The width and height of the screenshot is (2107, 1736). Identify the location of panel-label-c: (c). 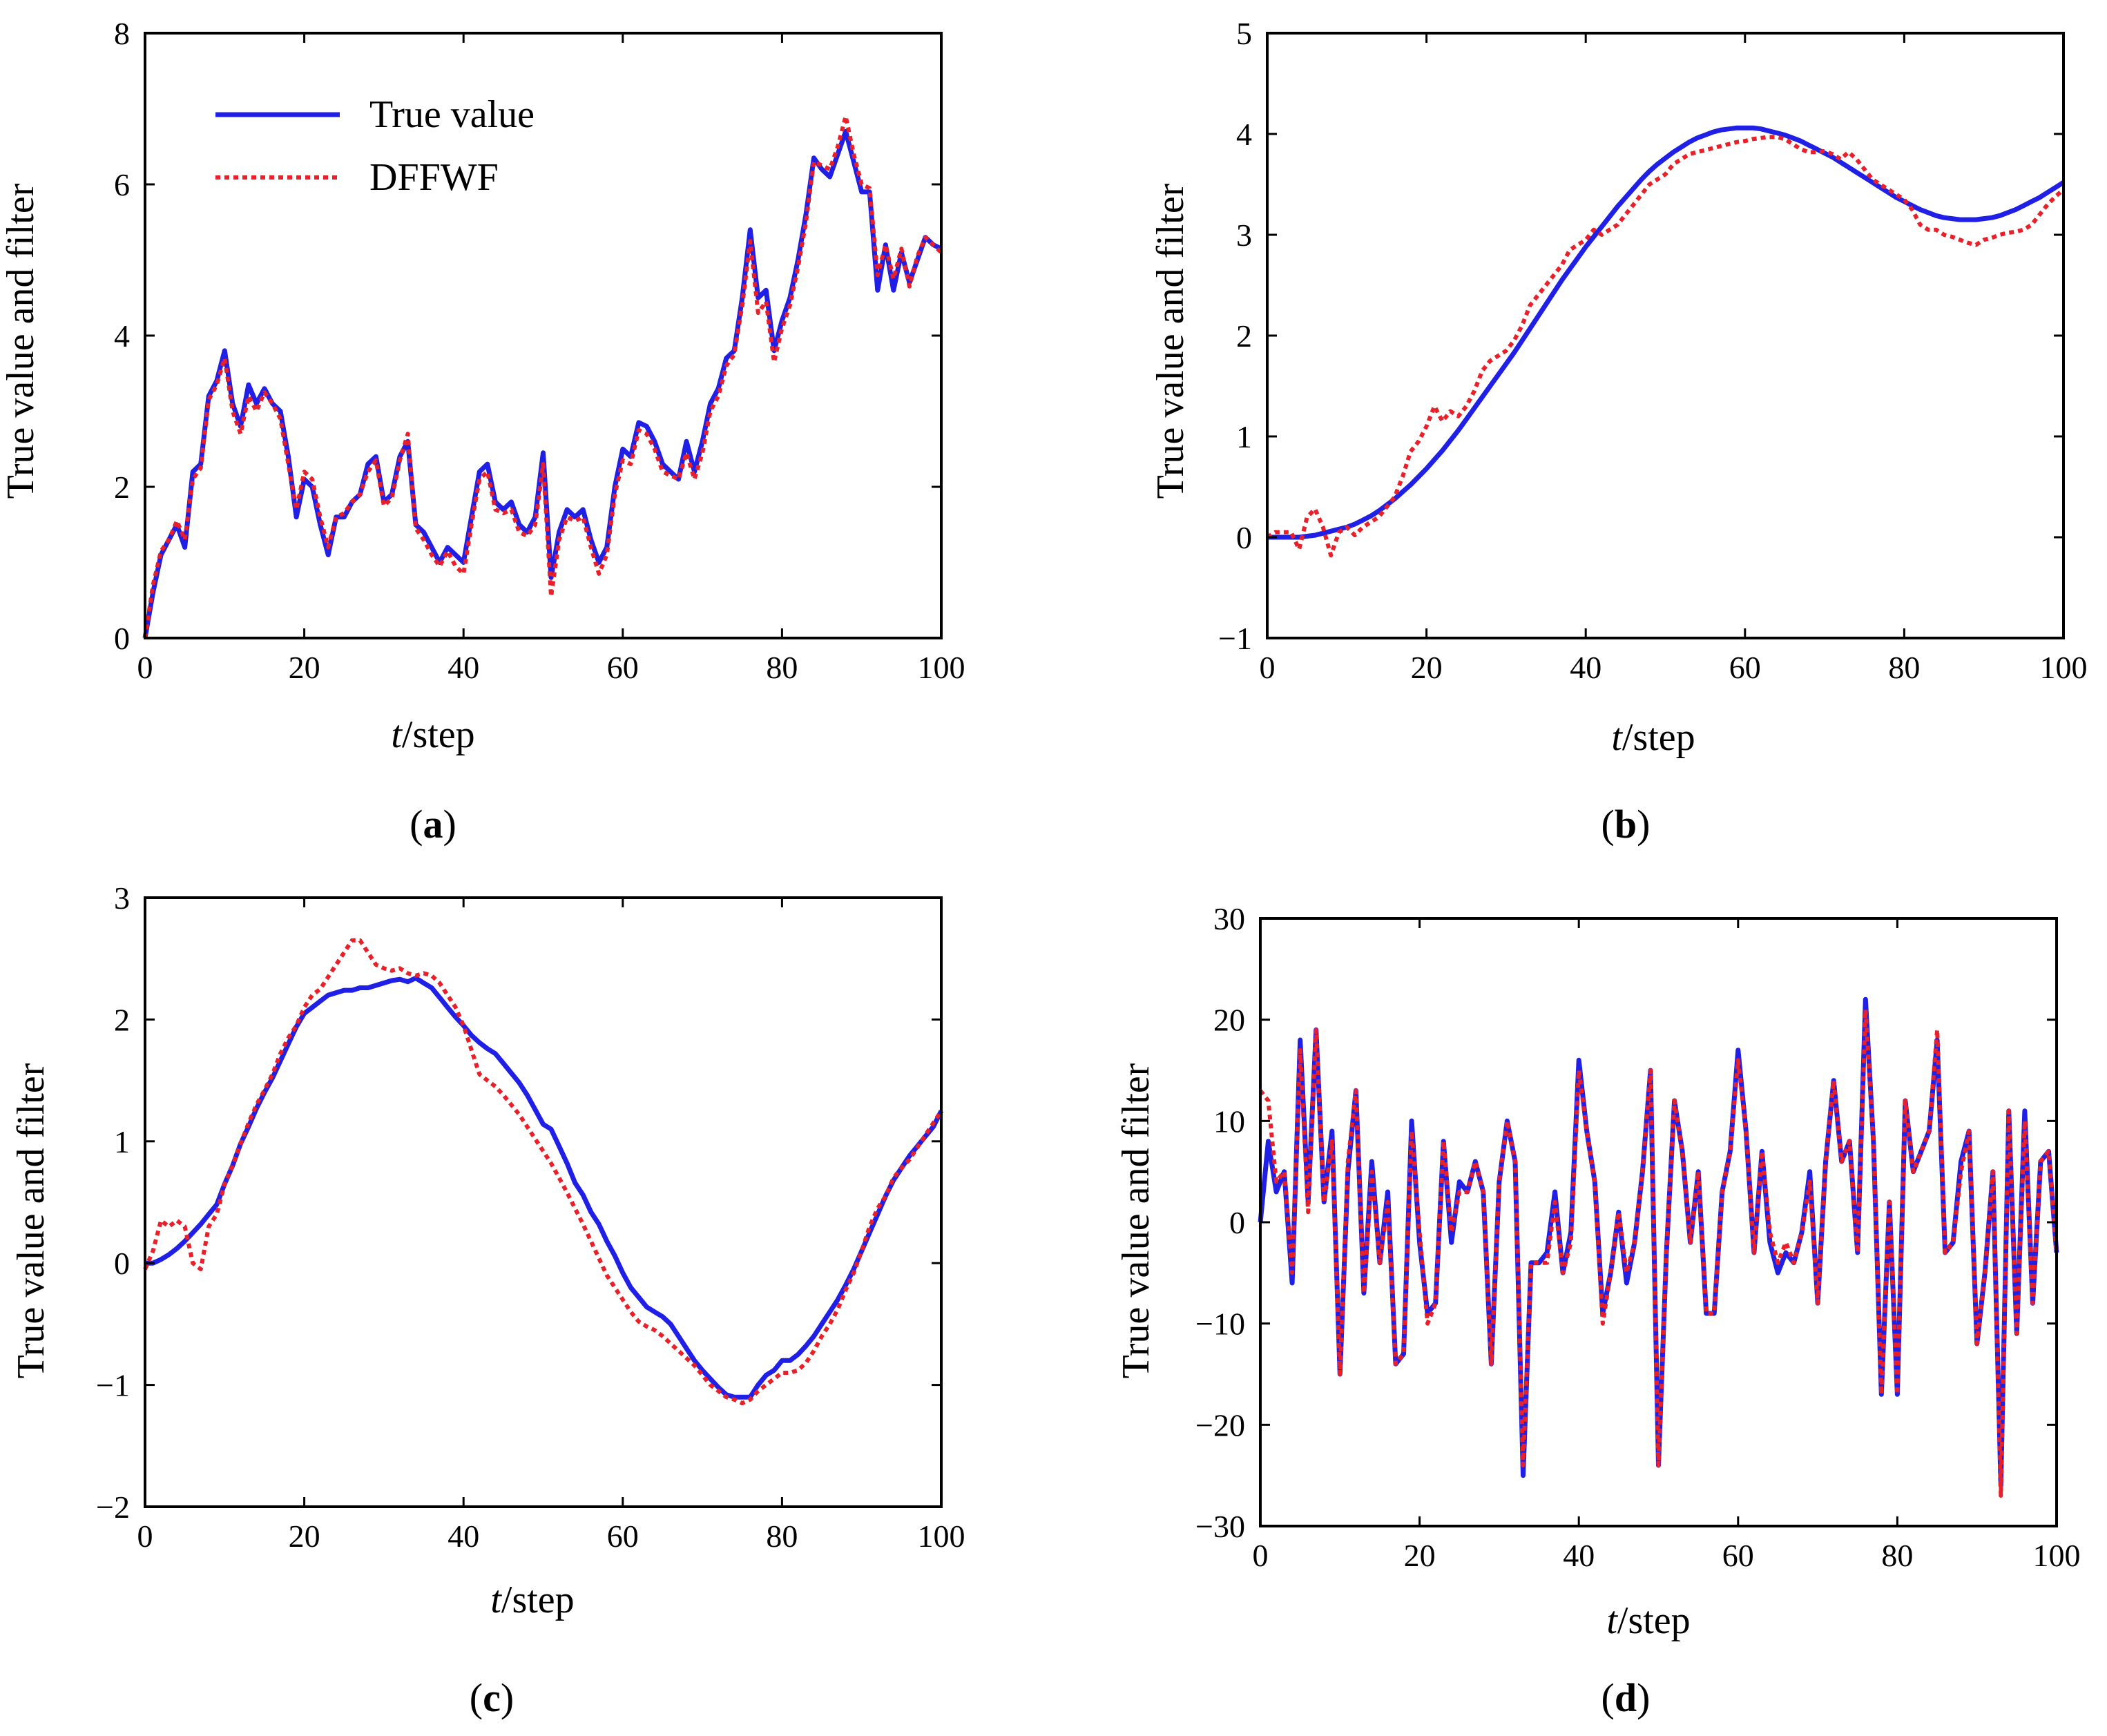
(492, 1697).